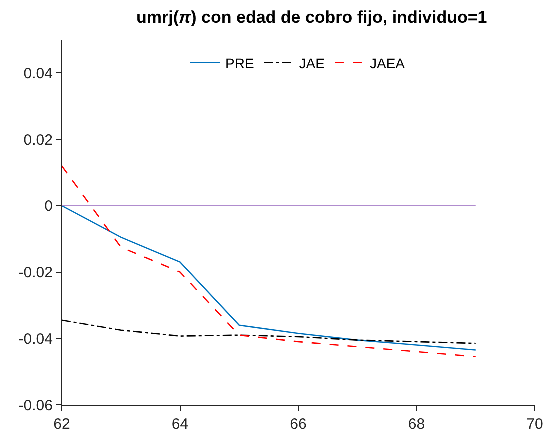  I want to click on x-tick-label: 64, so click(180, 424).